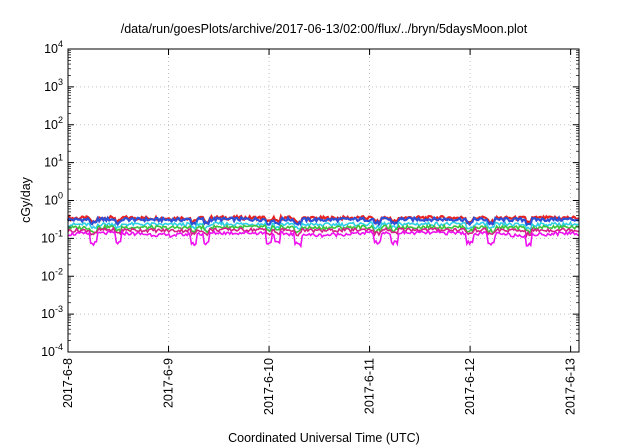  I want to click on y-axis-label: cGy/day, so click(26, 199).